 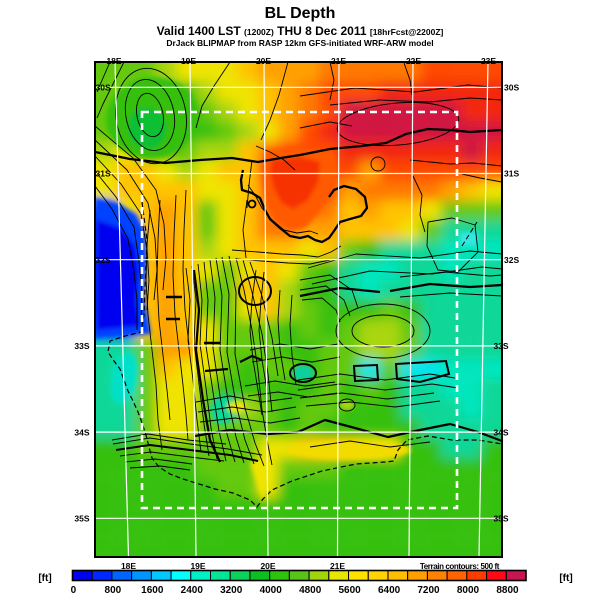 What do you see at coordinates (310, 590) in the screenshot?
I see `svg-text: 4800` at bounding box center [310, 590].